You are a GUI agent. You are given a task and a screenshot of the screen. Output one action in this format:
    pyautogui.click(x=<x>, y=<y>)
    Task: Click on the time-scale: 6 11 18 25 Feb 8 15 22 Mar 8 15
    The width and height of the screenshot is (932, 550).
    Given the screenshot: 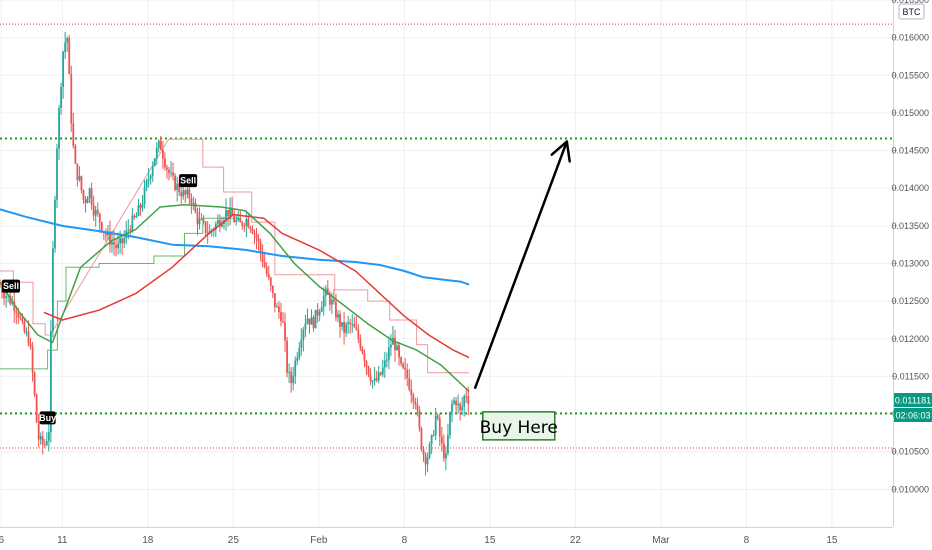 What is the action you would take?
    pyautogui.click(x=419, y=540)
    